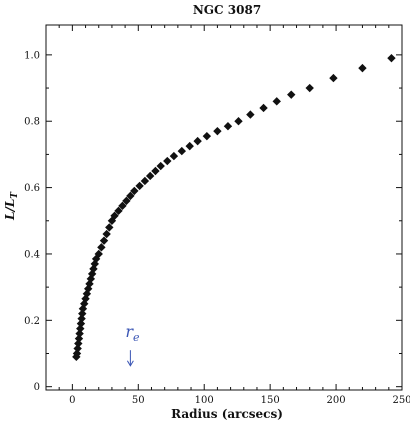  What do you see at coordinates (32, 321) in the screenshot?
I see `y-tick-label: 0.2` at bounding box center [32, 321].